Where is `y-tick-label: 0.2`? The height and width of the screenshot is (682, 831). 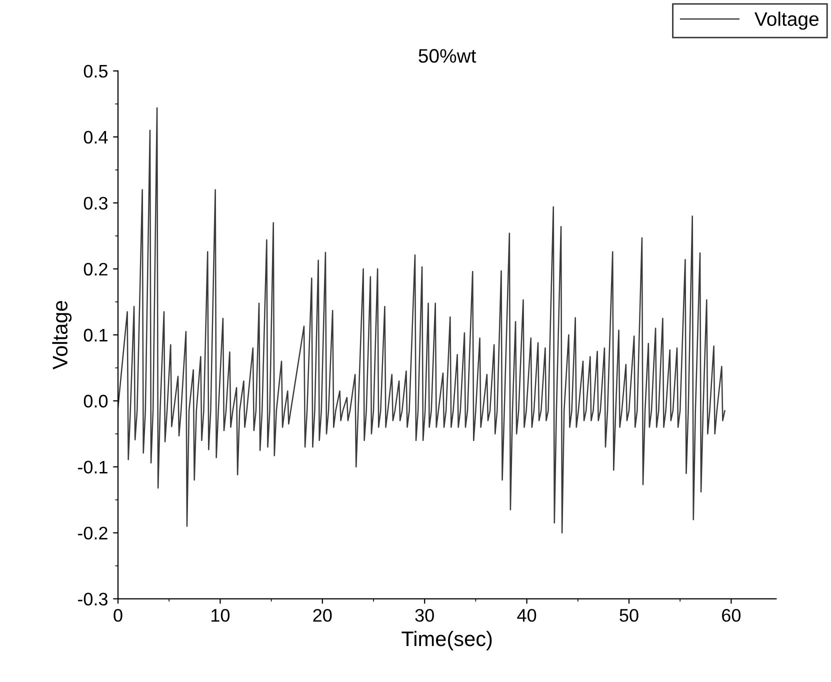
y-tick-label: 0.2 is located at coordinates (96, 269).